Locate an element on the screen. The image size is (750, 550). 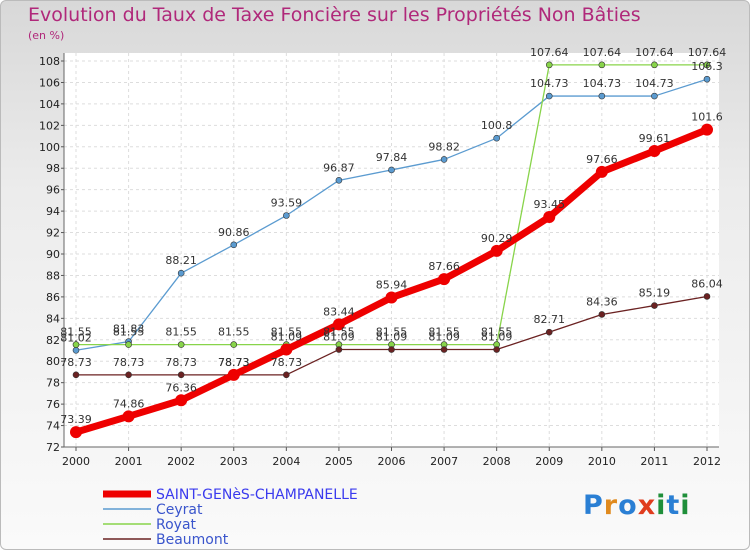
data-label: 96.87 is located at coordinates (339, 167).